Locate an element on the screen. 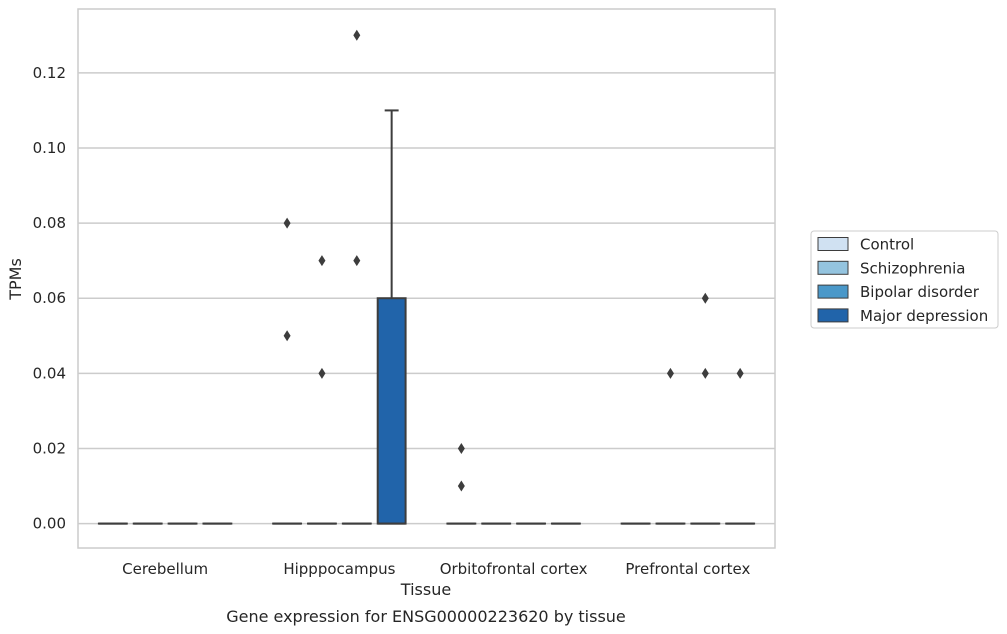 This screenshot has height=634, width=1007. y-tick-label: 0.08 is located at coordinates (49, 223).